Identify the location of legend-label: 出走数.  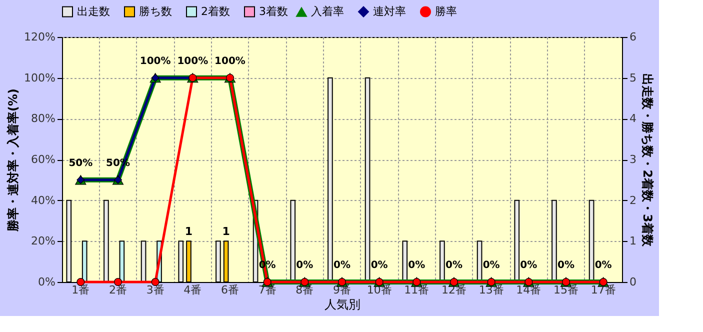
(93, 11).